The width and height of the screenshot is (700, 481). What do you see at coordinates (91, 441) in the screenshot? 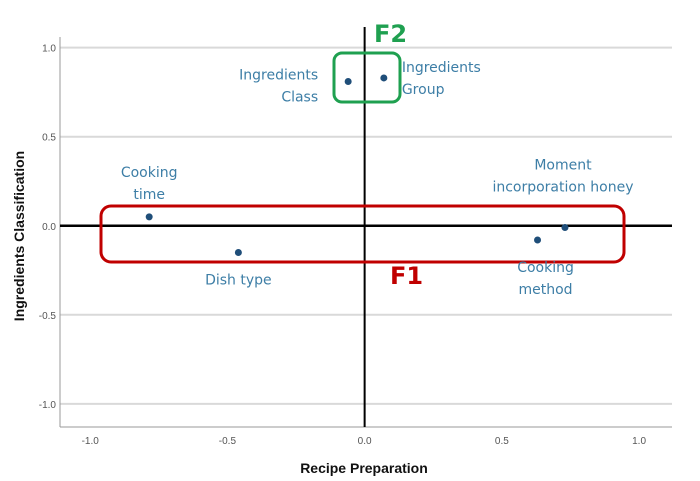
I see `x-tick-label: -1.0` at bounding box center [91, 441].